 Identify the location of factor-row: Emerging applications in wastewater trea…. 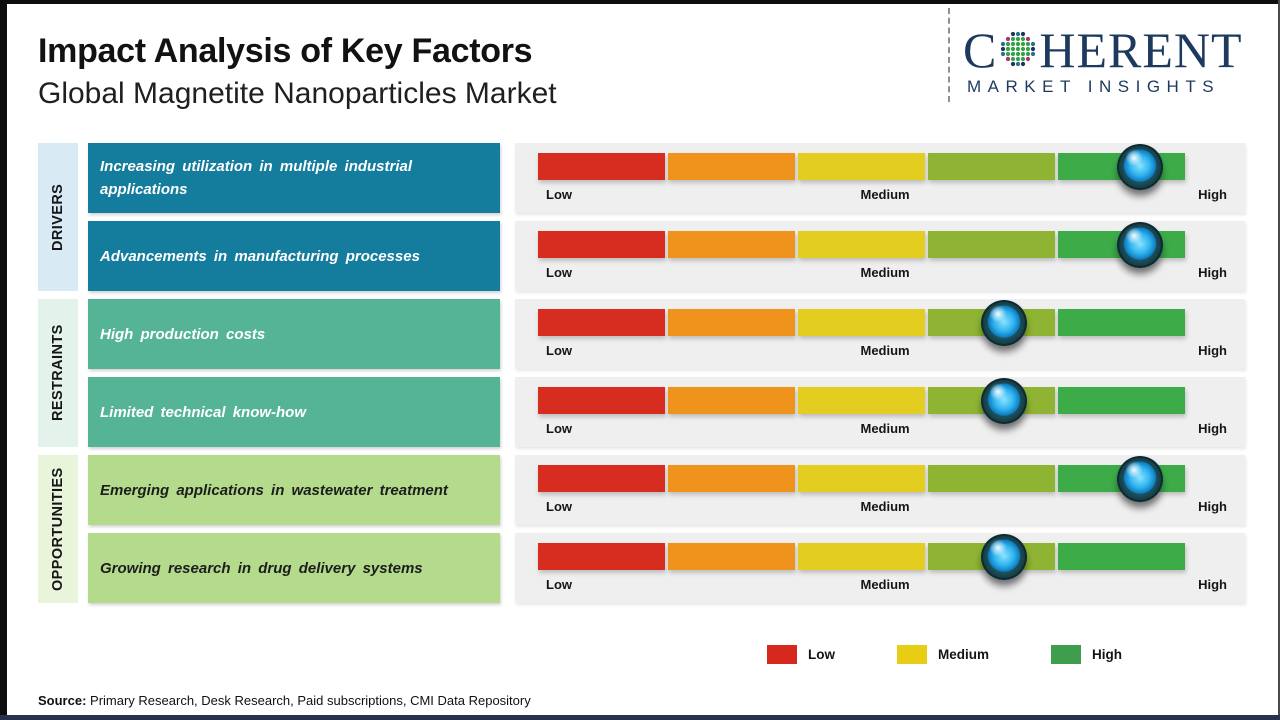
(666, 490).